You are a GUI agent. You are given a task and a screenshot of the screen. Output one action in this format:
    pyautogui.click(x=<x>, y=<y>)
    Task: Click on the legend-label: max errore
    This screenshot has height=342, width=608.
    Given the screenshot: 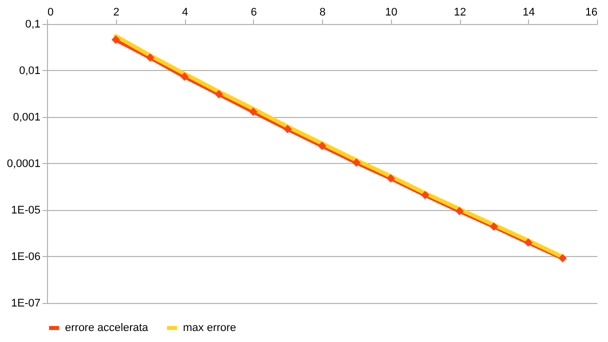 What is the action you would take?
    pyautogui.click(x=209, y=328)
    